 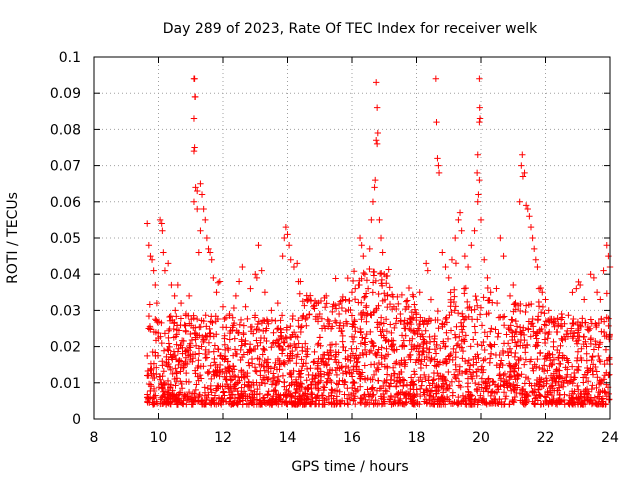 What do you see at coordinates (70, 58) in the screenshot?
I see `y-tick-label: 0.1` at bounding box center [70, 58].